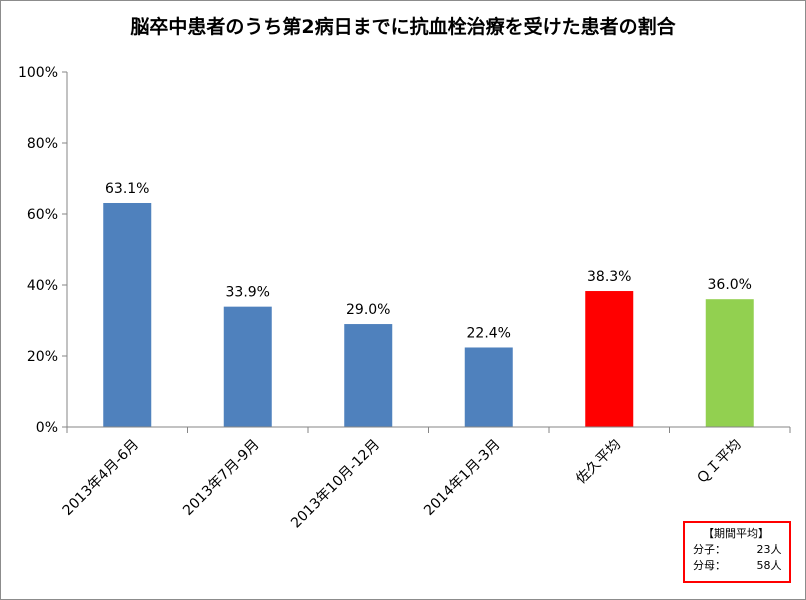 The image size is (806, 600). What do you see at coordinates (43, 250) in the screenshot?
I see `y-axis: 0% 20% 40% 60% 80% 100%` at bounding box center [43, 250].